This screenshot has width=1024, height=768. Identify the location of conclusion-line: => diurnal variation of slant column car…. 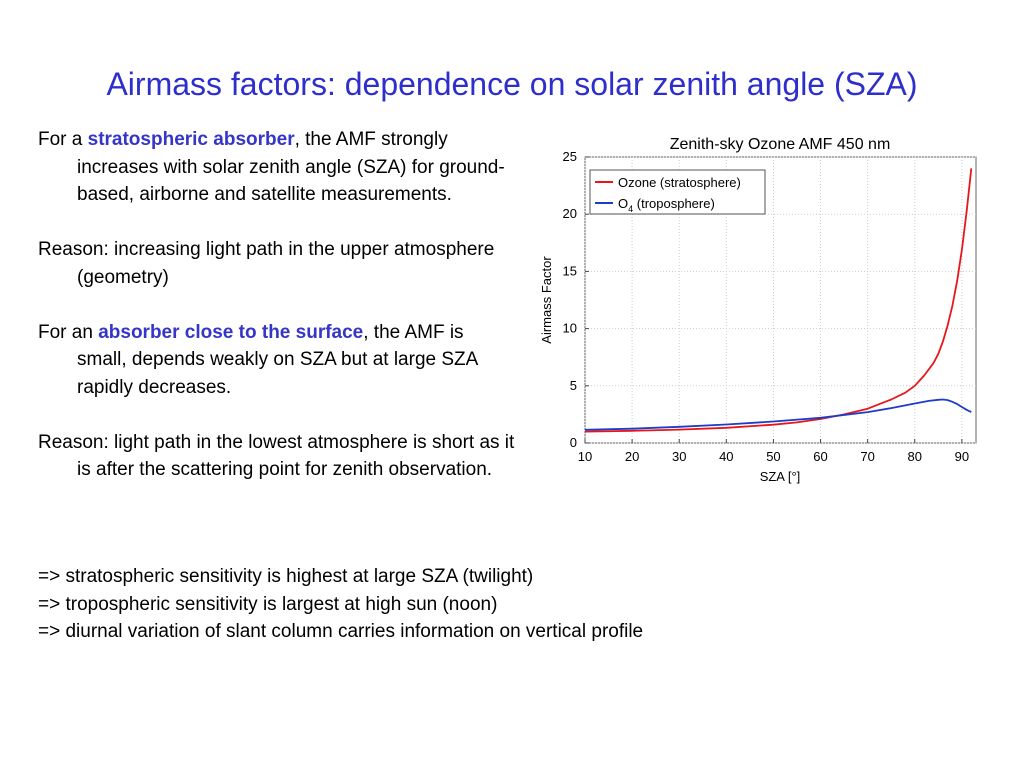
(341, 631).